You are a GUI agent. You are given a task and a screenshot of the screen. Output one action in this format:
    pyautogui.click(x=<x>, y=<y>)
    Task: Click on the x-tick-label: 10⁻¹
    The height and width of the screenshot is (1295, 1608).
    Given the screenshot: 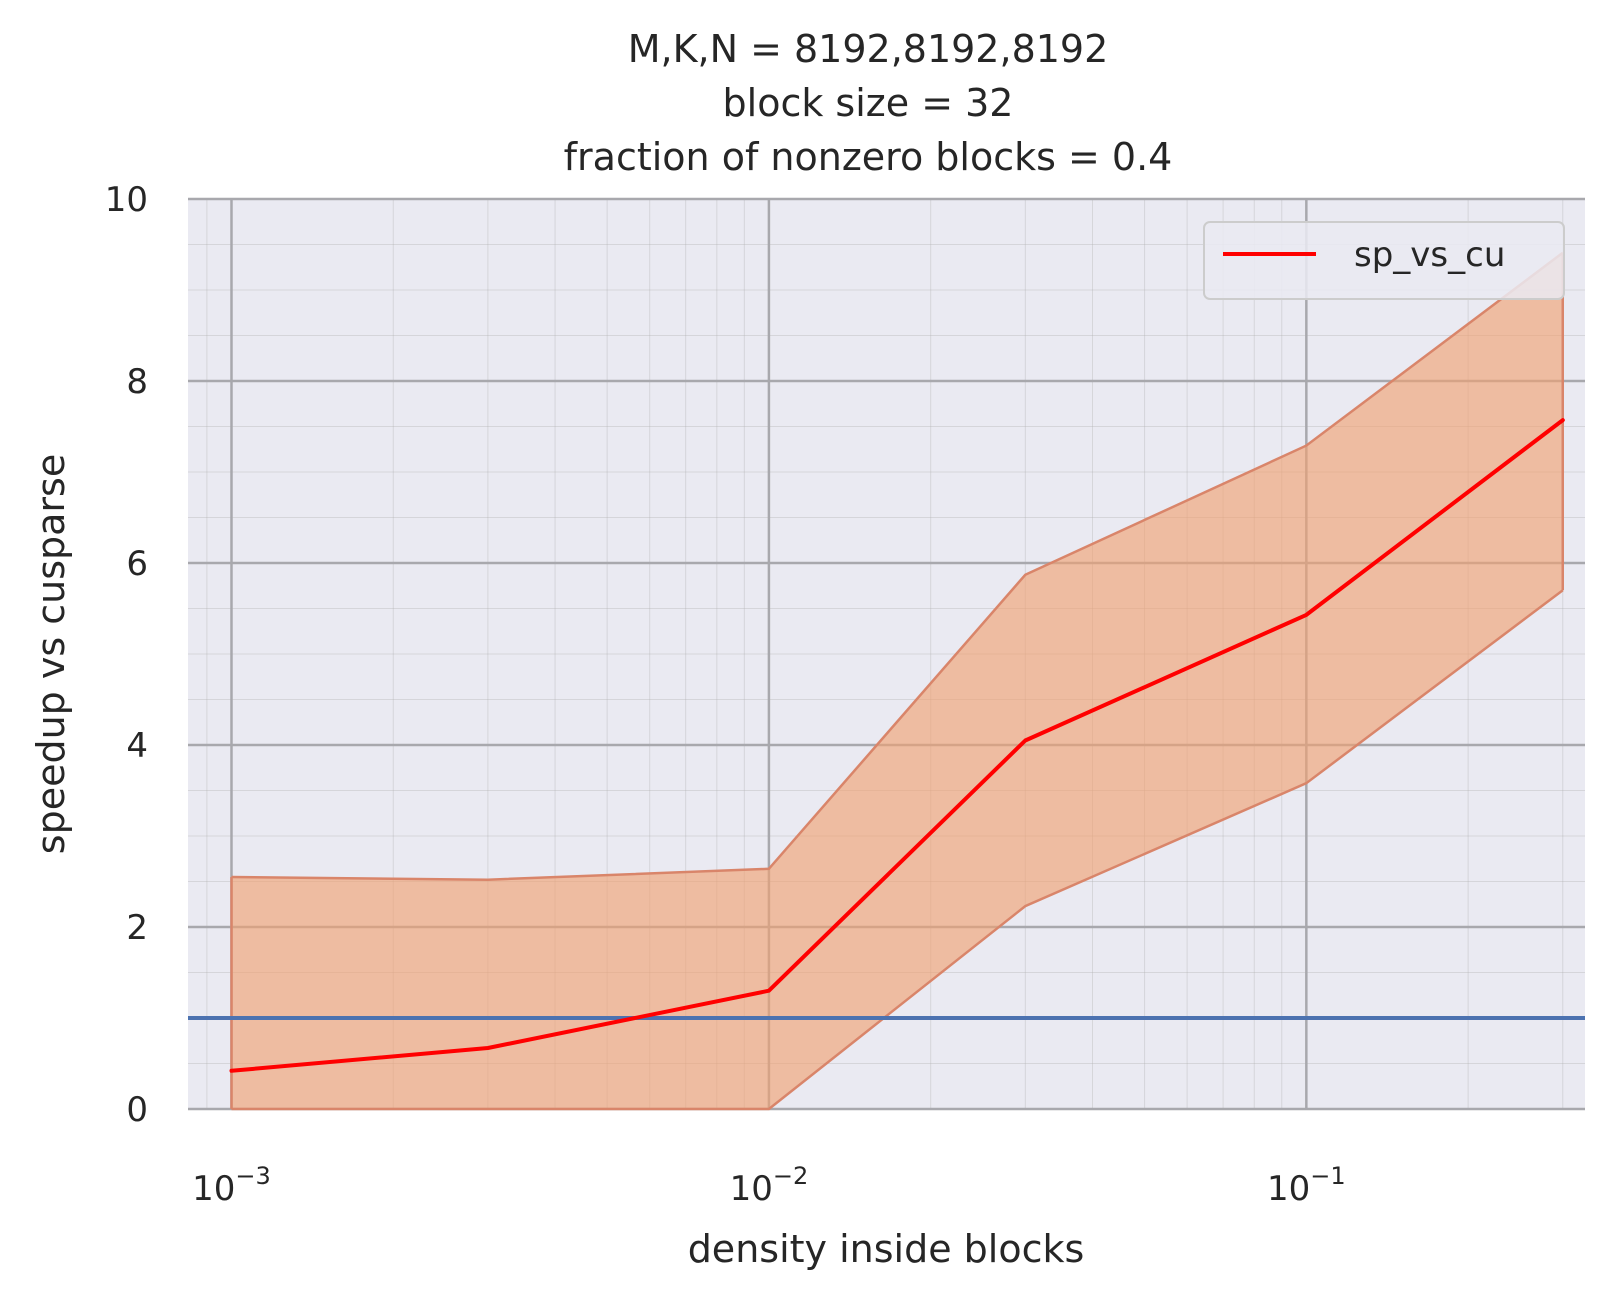 What is the action you would take?
    pyautogui.click(x=1306, y=1185)
    